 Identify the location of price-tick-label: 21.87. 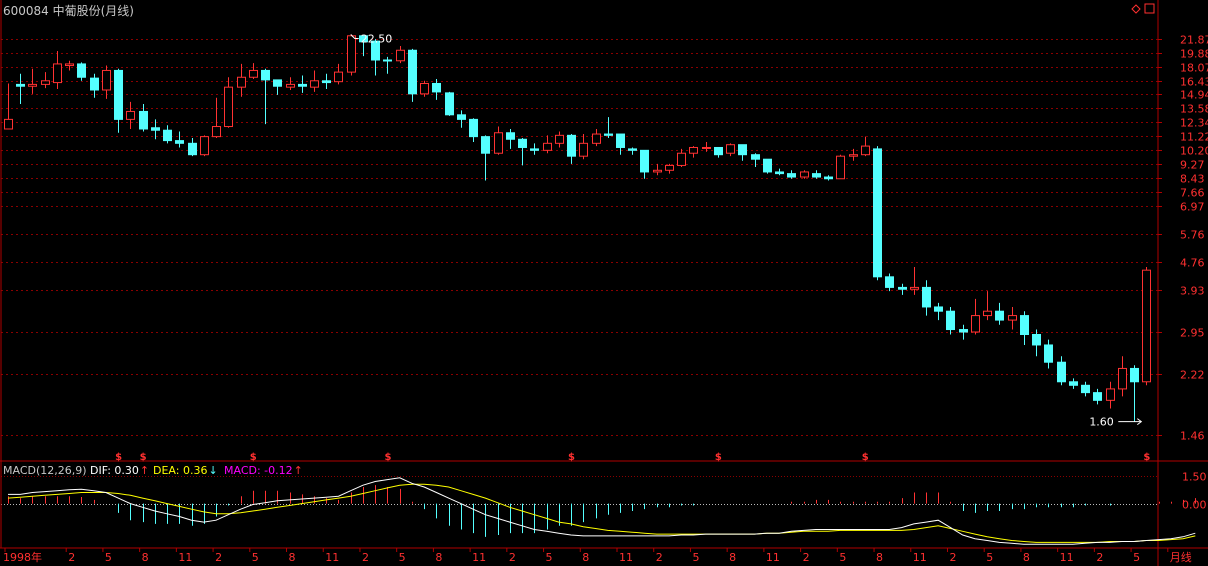
(1194, 40).